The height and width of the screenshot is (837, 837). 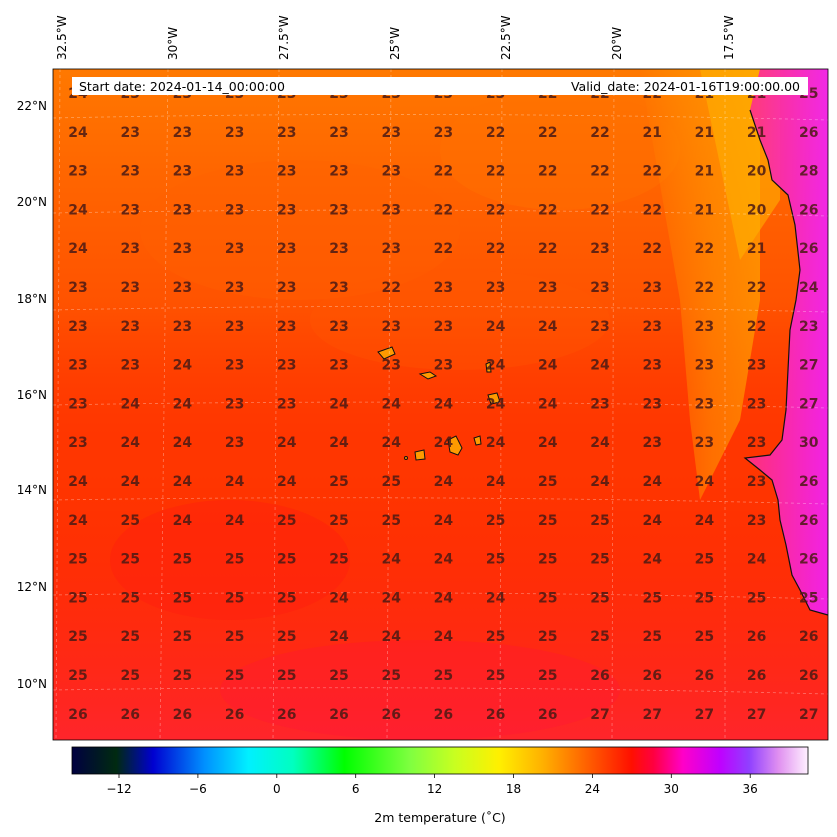 What do you see at coordinates (32, 395) in the screenshot?
I see `latitude-labels: 22°N 20°N 18°N 16°N 14°N 12°N 10°N` at bounding box center [32, 395].